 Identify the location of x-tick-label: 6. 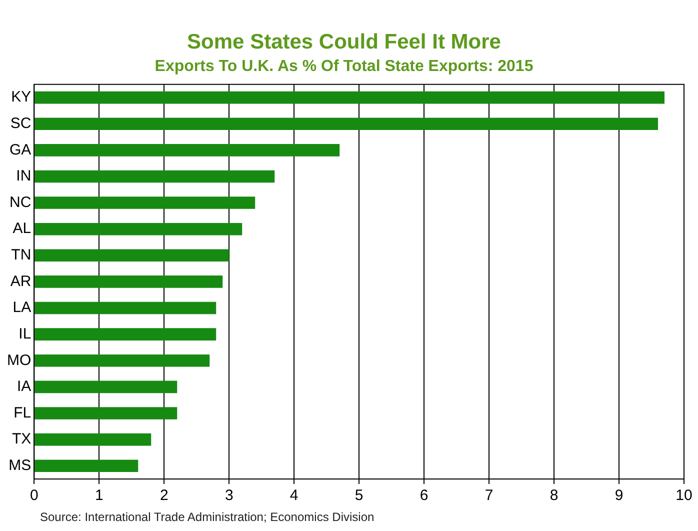
(424, 495).